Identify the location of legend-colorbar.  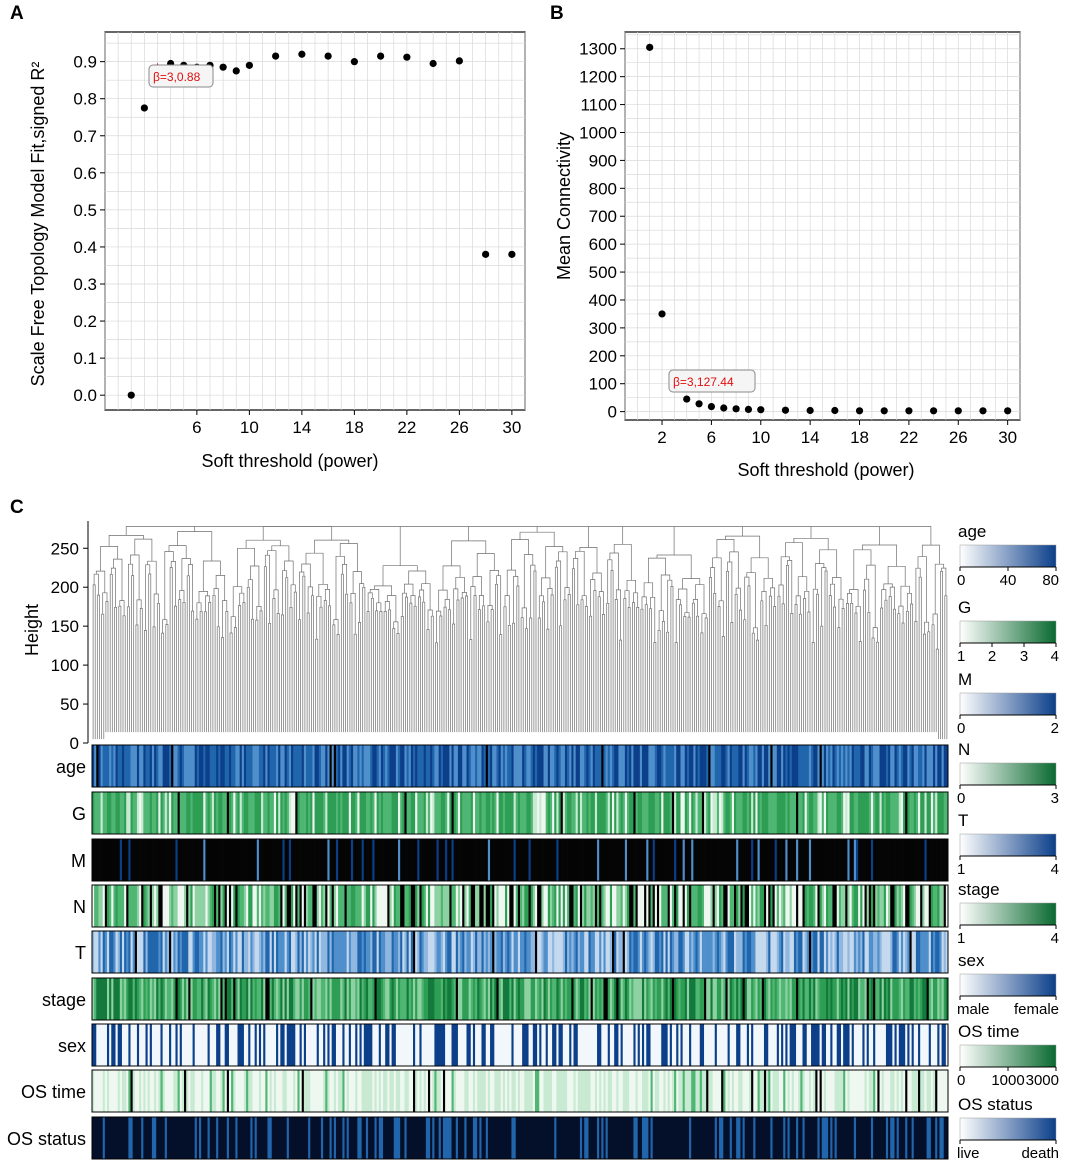
(1008, 845).